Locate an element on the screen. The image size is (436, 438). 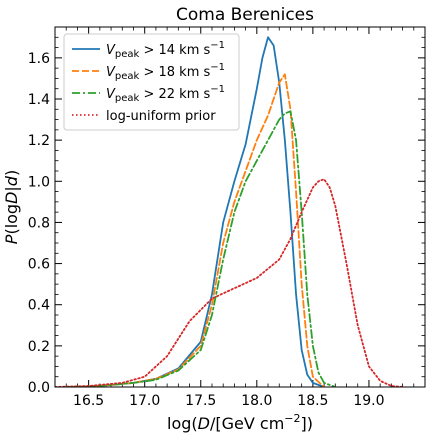
x-tick-label-3: 18.0 is located at coordinates (256, 401).